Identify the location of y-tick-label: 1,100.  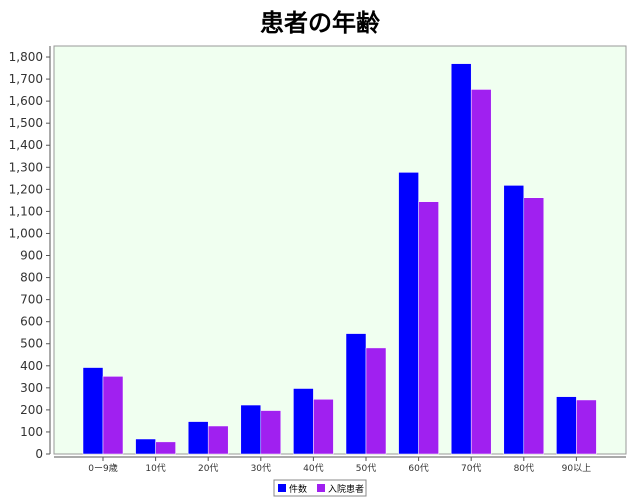
(26, 211).